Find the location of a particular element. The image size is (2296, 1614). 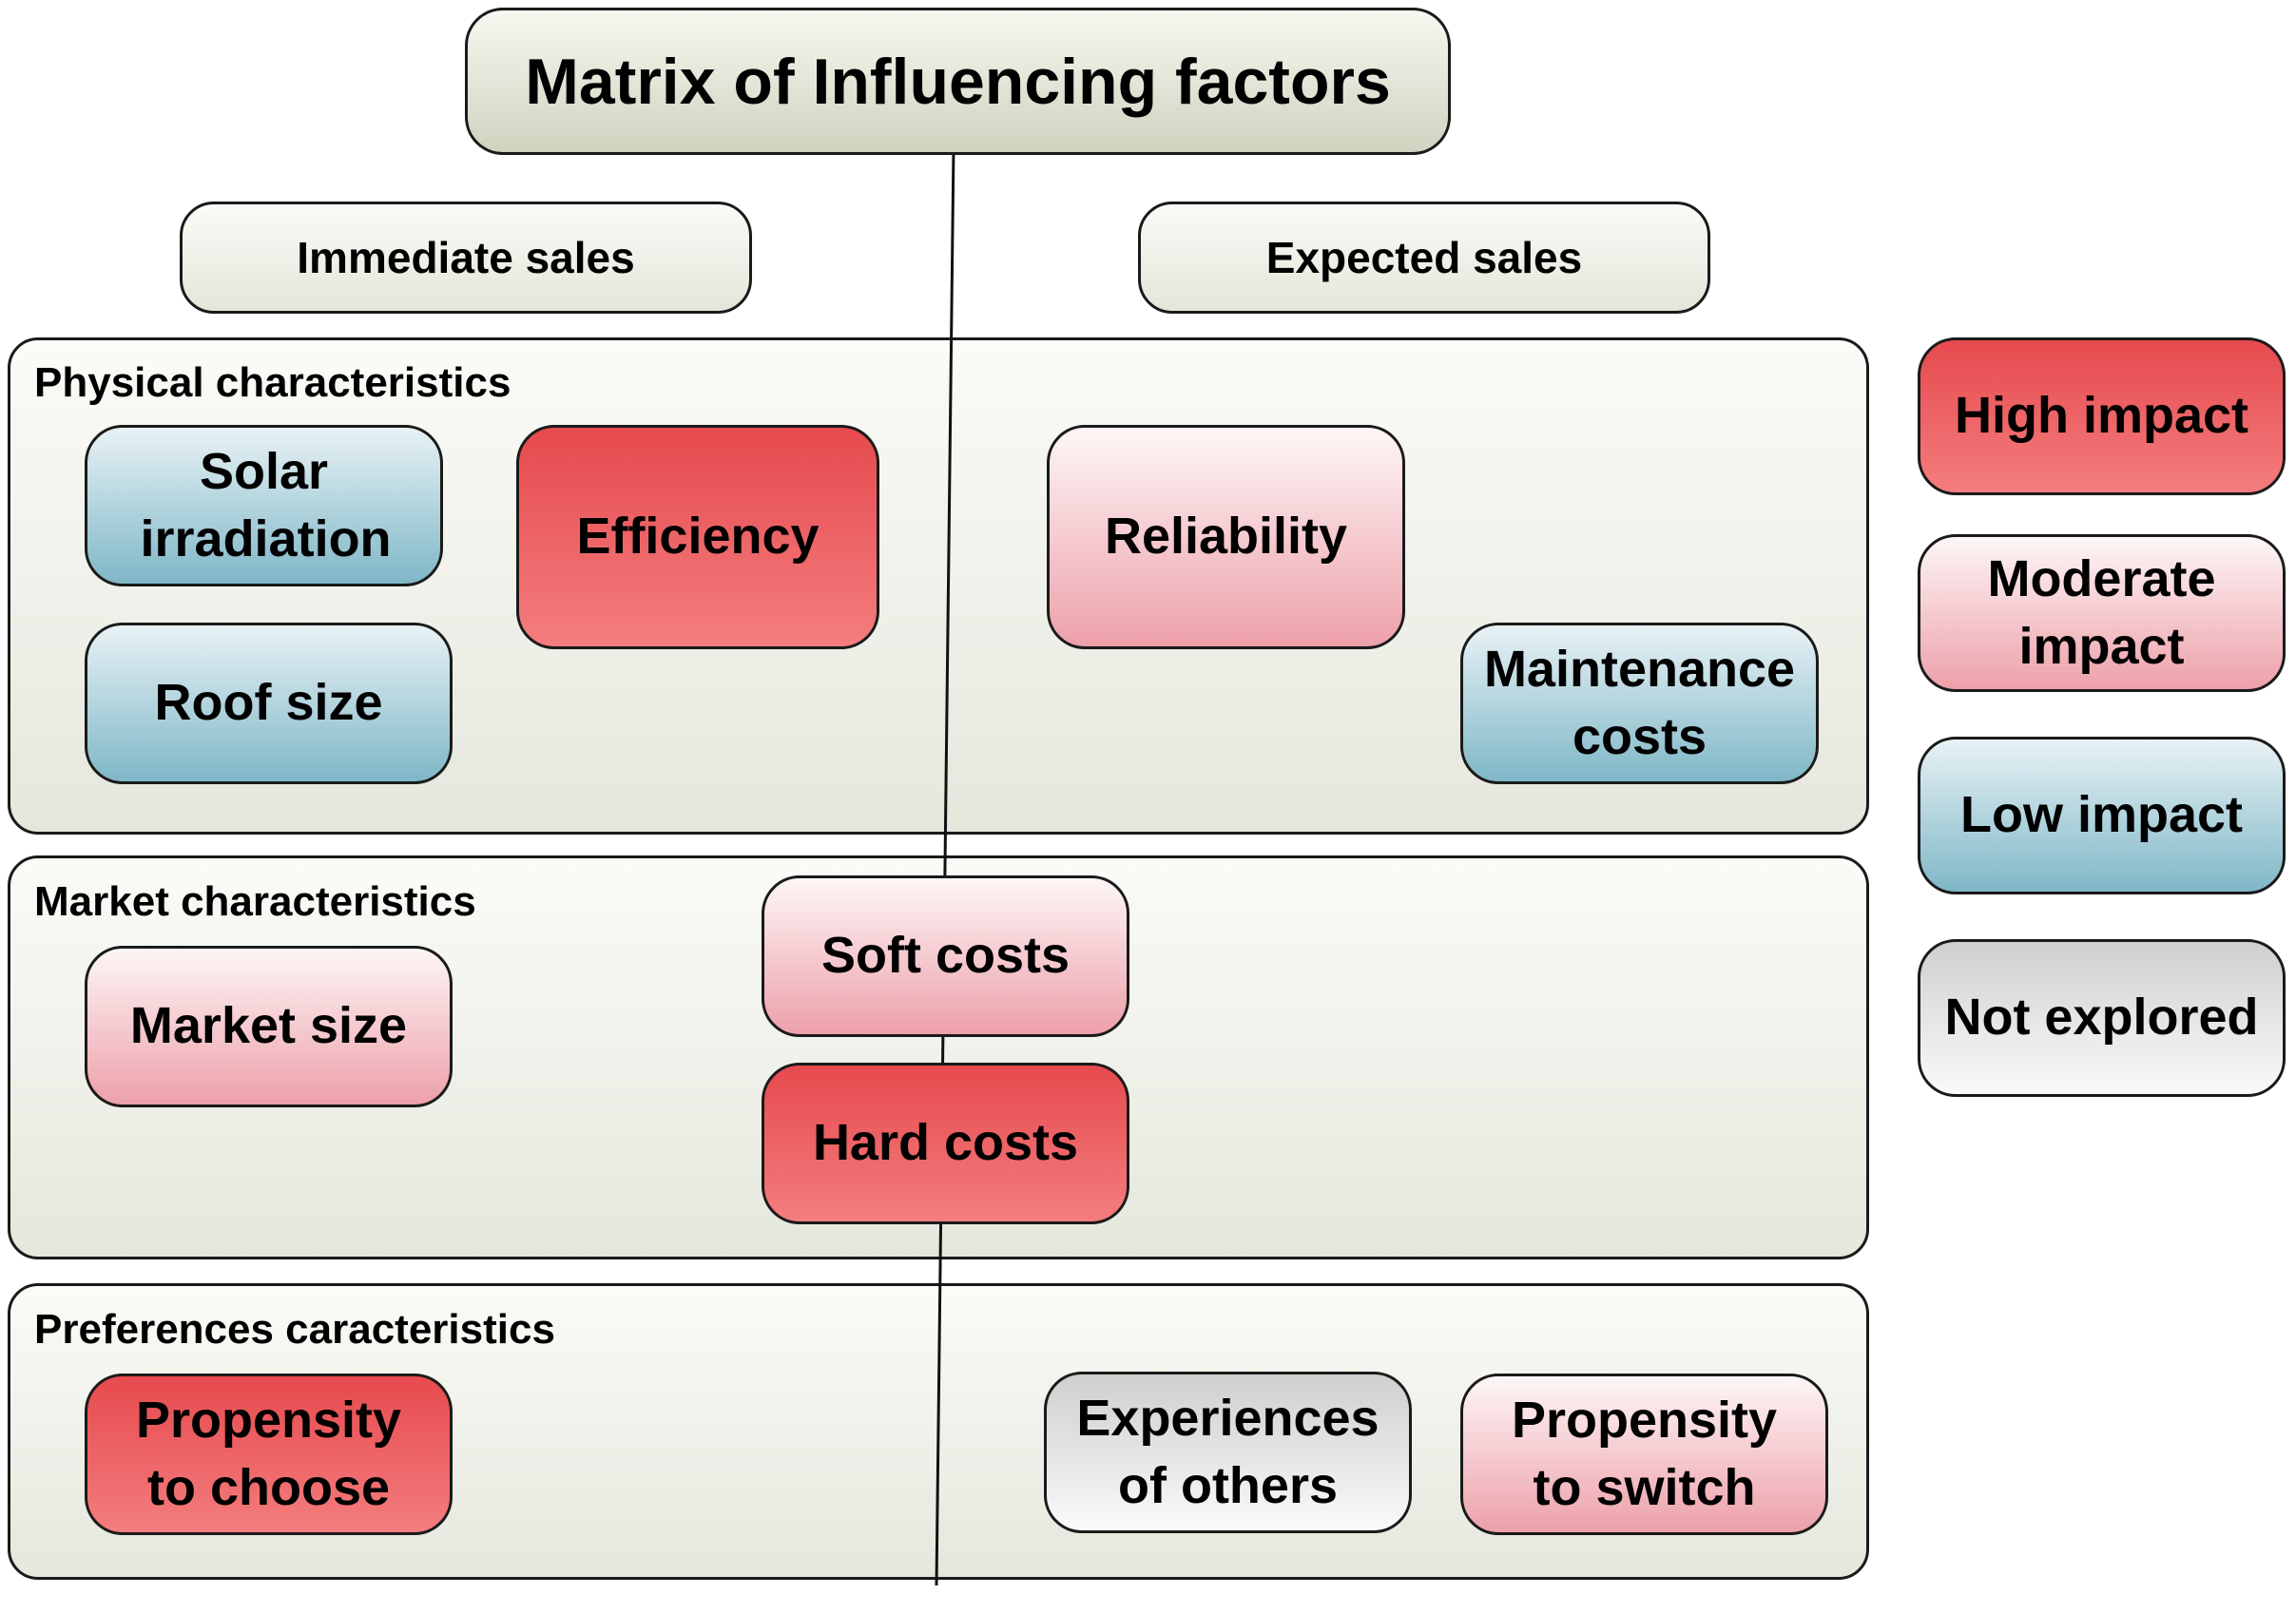

column-header-expected-sales: Expected sales is located at coordinates (1424, 258).